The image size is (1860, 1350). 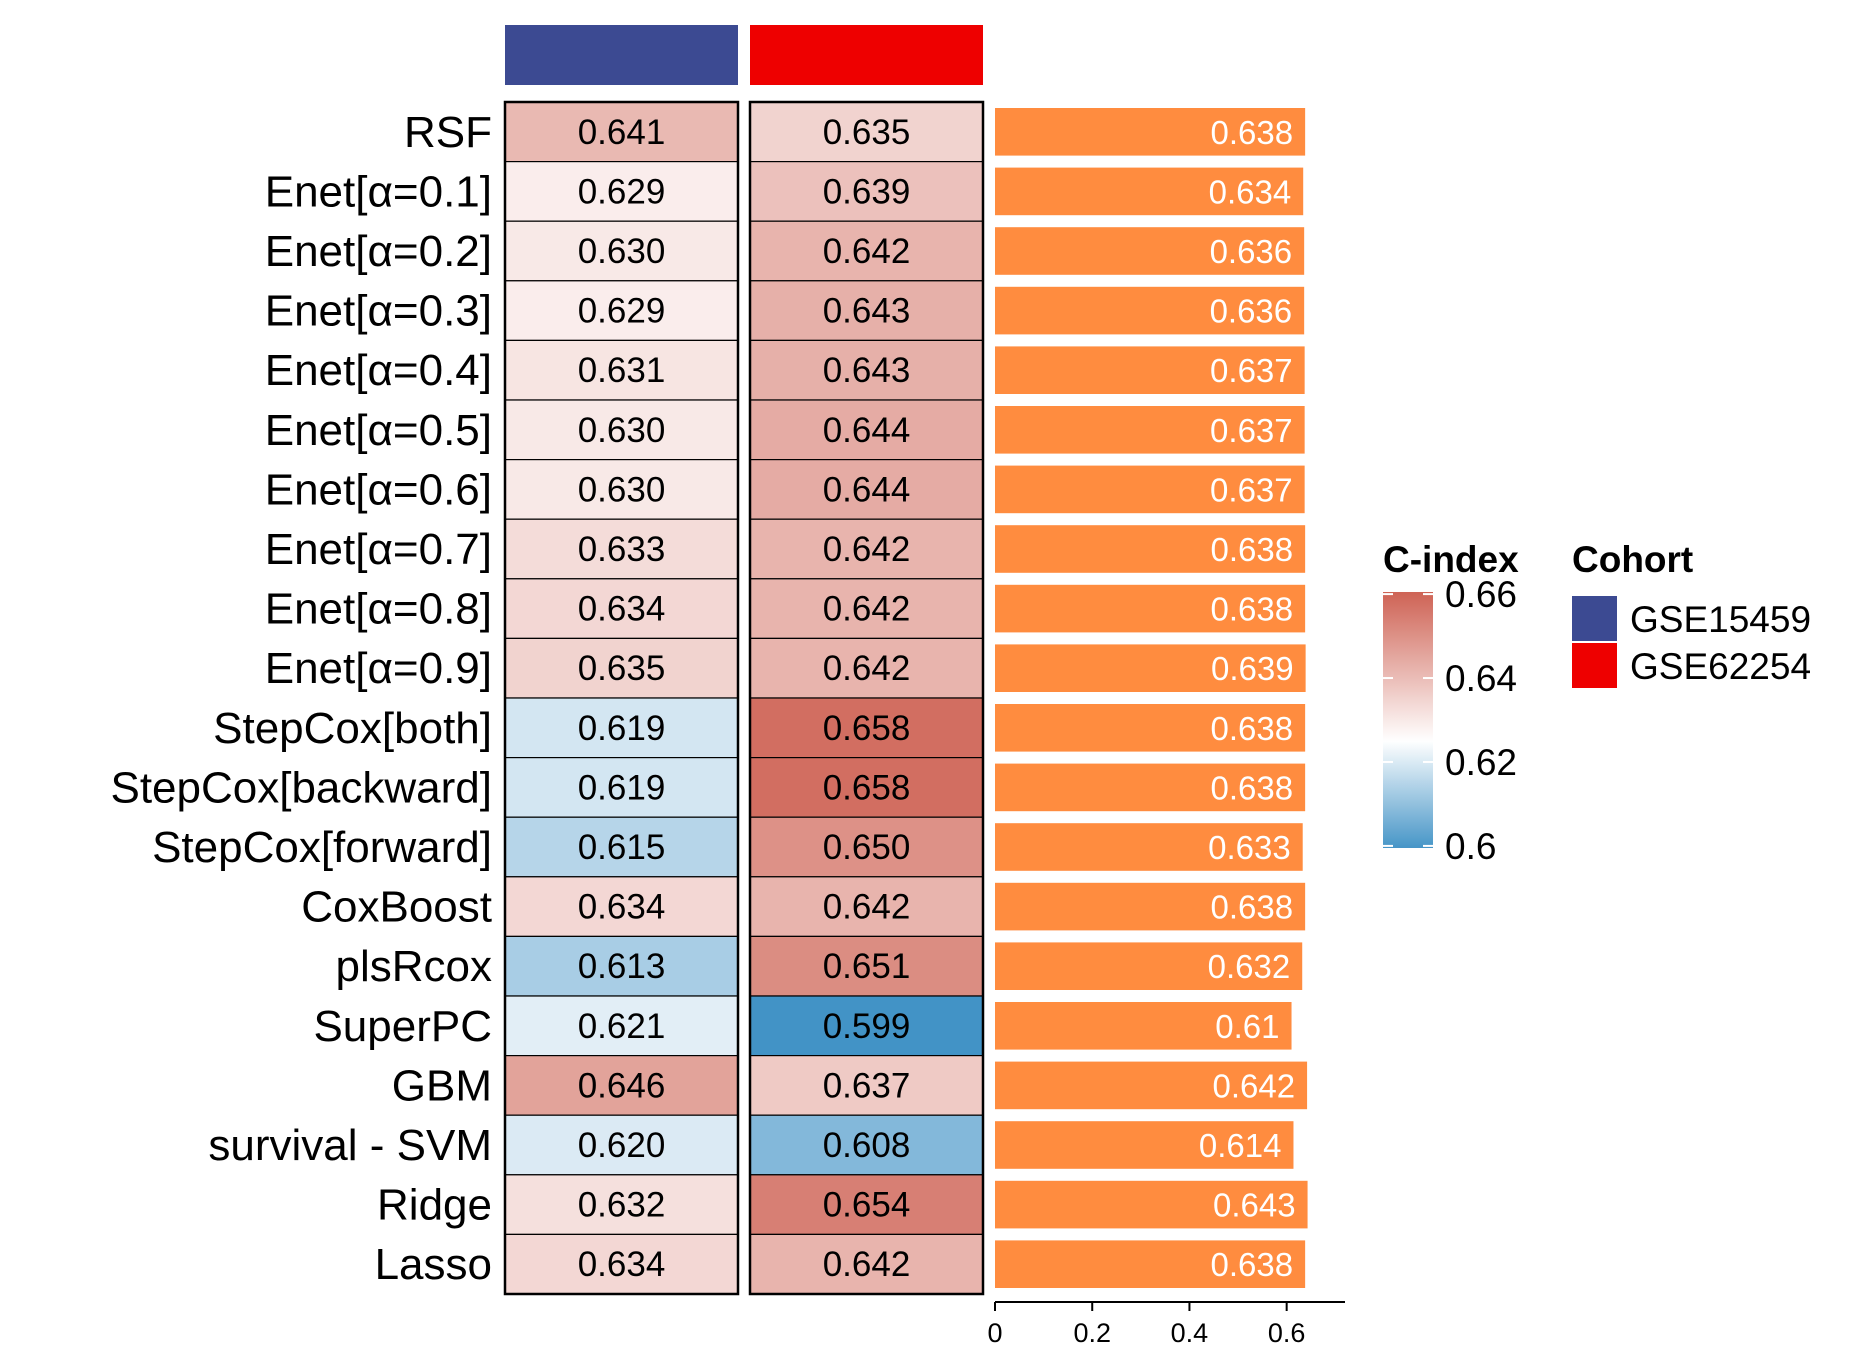 I want to click on cell-value: 0.599, so click(x=867, y=1026).